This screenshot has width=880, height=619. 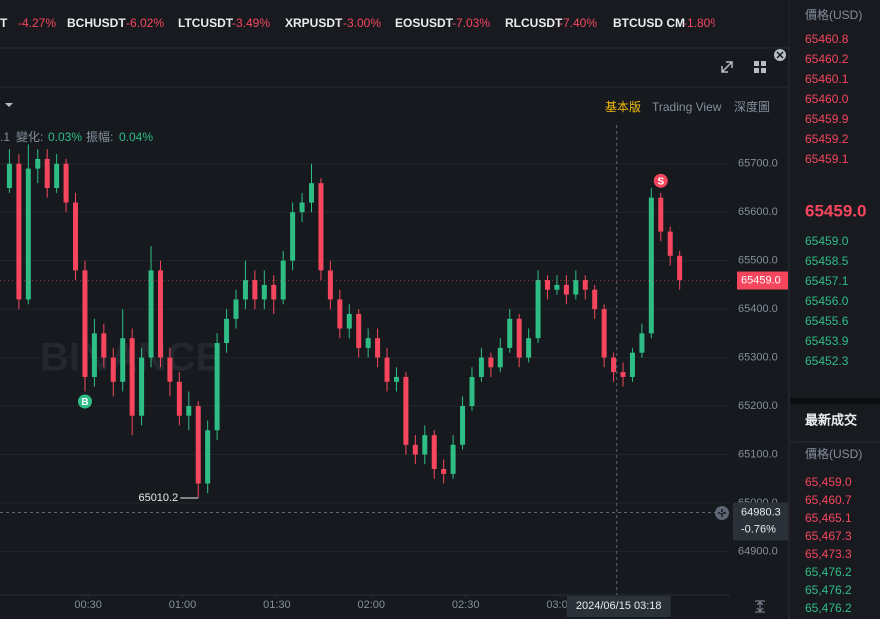 What do you see at coordinates (758, 357) in the screenshot?
I see `y-tick-label: 65300.0` at bounding box center [758, 357].